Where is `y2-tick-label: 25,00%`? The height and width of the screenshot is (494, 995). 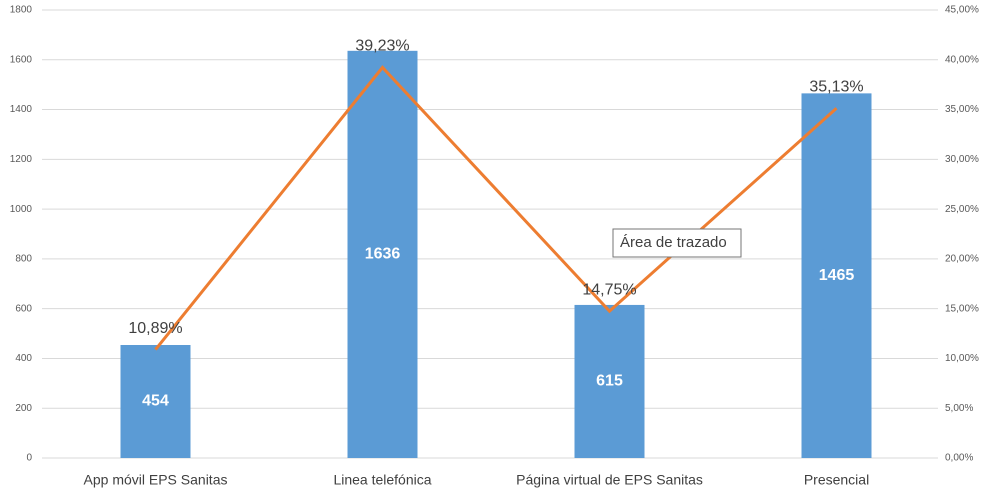 y2-tick-label: 25,00% is located at coordinates (962, 209).